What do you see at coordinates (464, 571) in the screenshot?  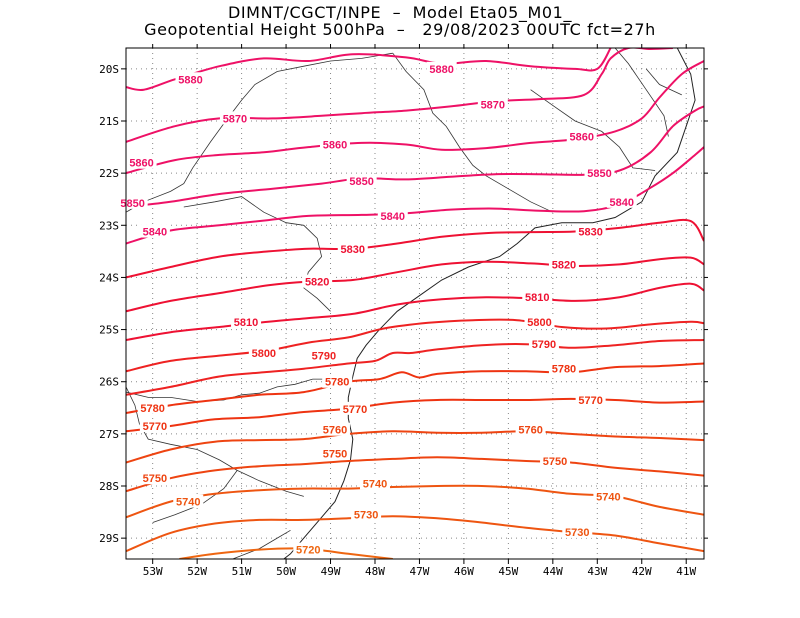 I see `x-tick-label-46W: 46W` at bounding box center [464, 571].